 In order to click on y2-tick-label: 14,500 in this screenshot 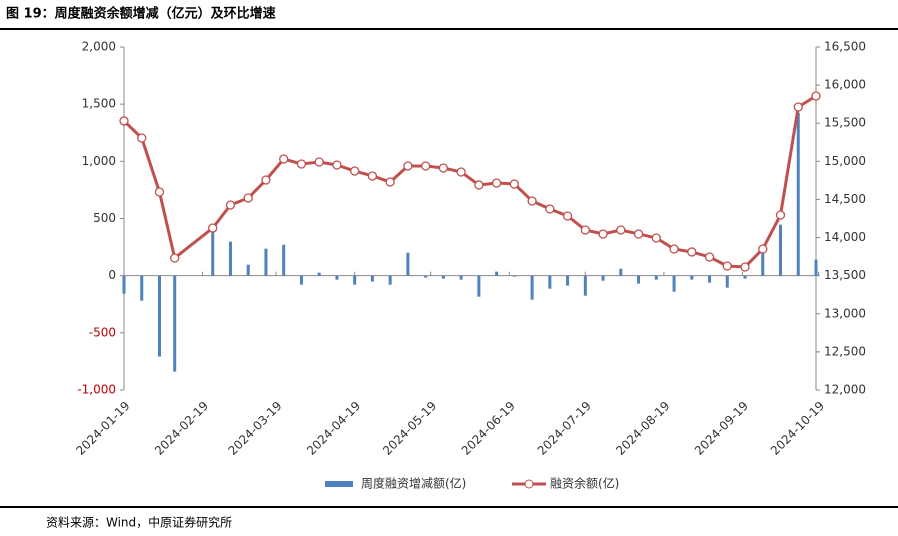, I will do `click(845, 199)`.